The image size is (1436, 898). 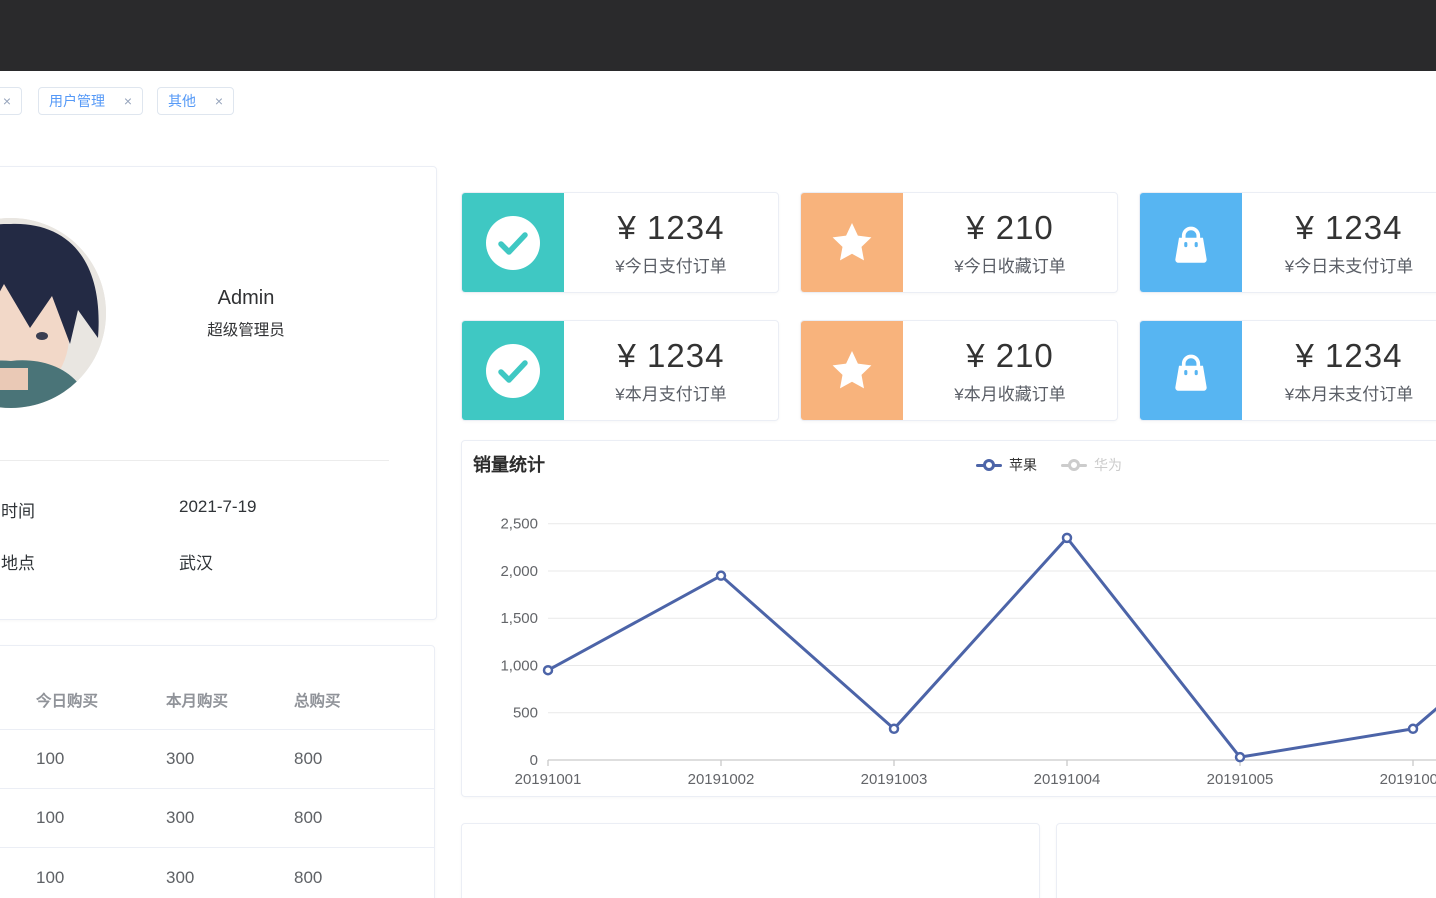 I want to click on tag-partial: ×, so click(x=11, y=101).